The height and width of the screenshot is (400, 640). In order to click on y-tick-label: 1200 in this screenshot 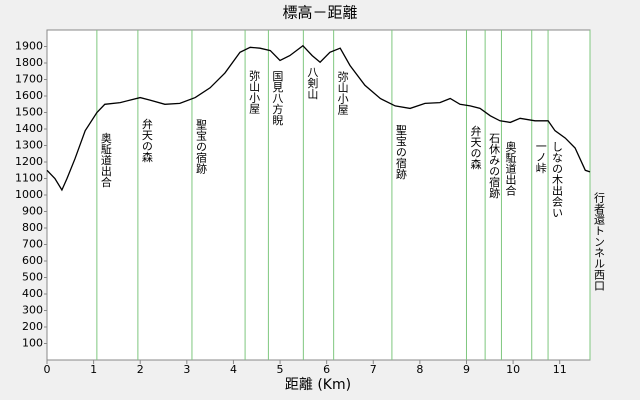, I will do `click(29, 161)`.